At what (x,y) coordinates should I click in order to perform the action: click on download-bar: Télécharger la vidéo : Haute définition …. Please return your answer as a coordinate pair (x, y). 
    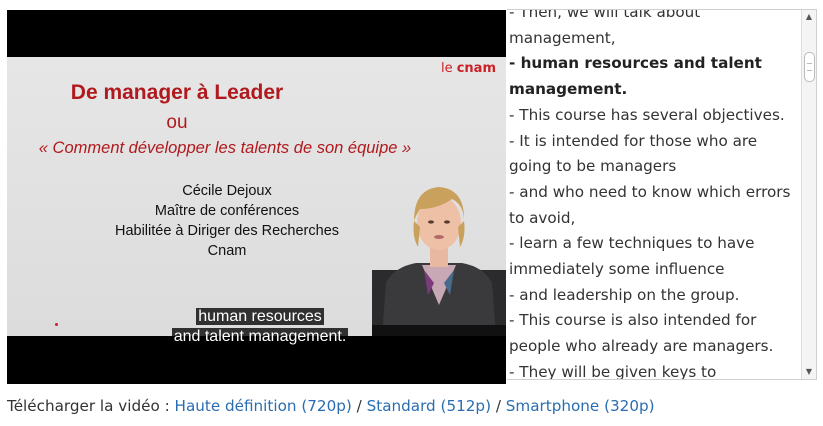
    Looking at the image, I should click on (331, 406).